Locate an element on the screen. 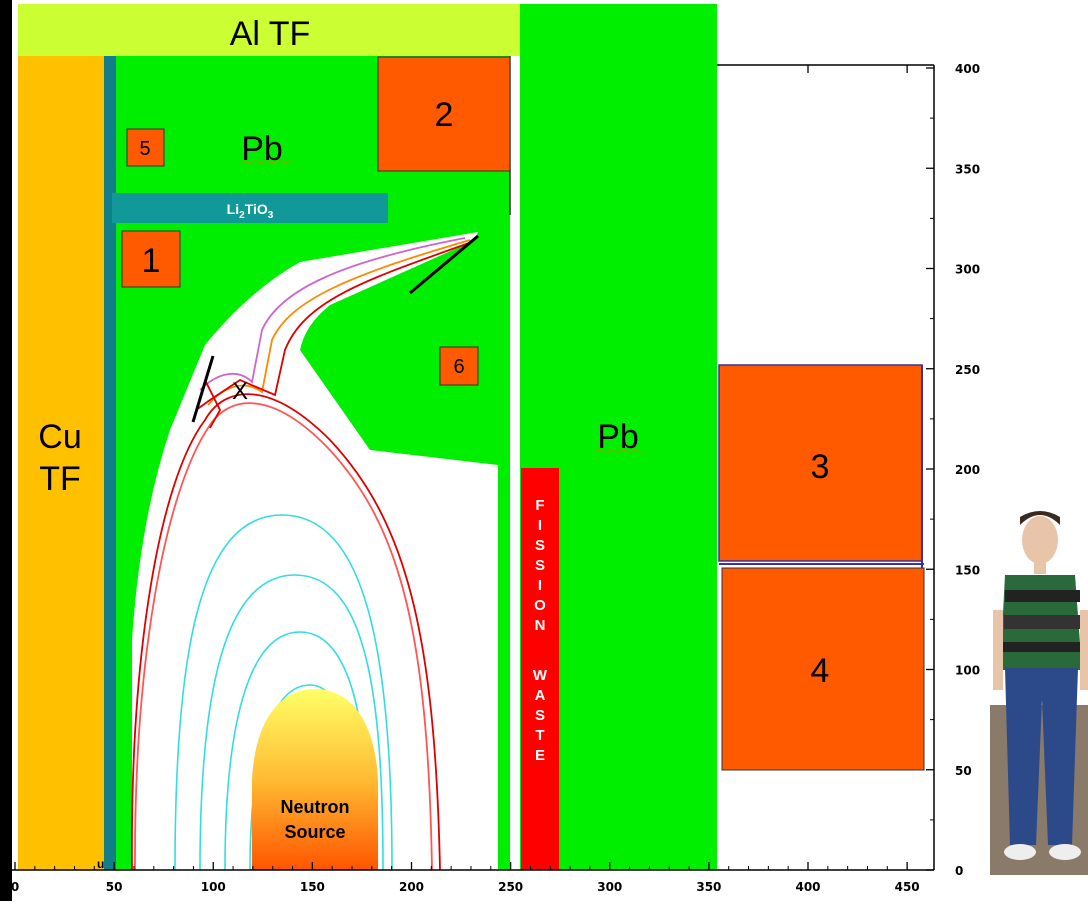 This screenshot has width=1088, height=906. li2tio3-label: Li2TiO3 is located at coordinates (250, 211).